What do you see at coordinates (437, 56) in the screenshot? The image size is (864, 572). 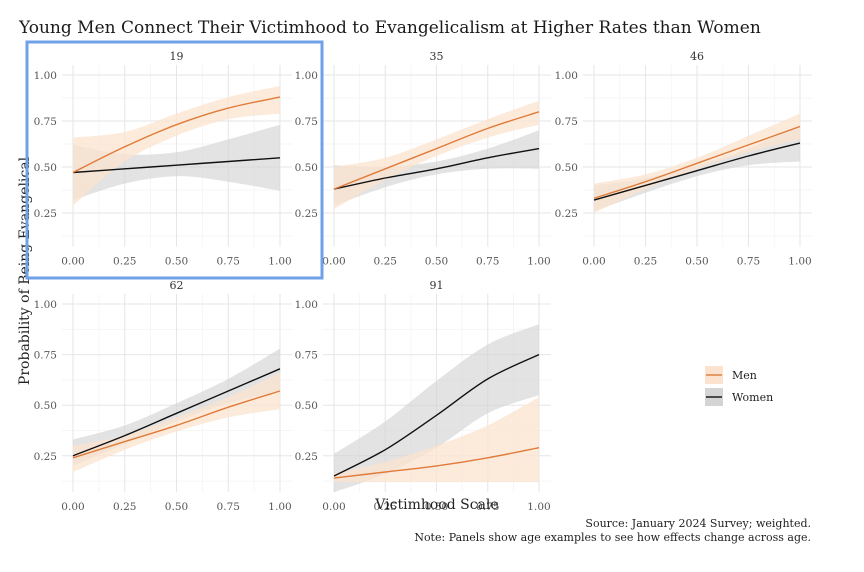 I see `panel-strip-label: 35` at bounding box center [437, 56].